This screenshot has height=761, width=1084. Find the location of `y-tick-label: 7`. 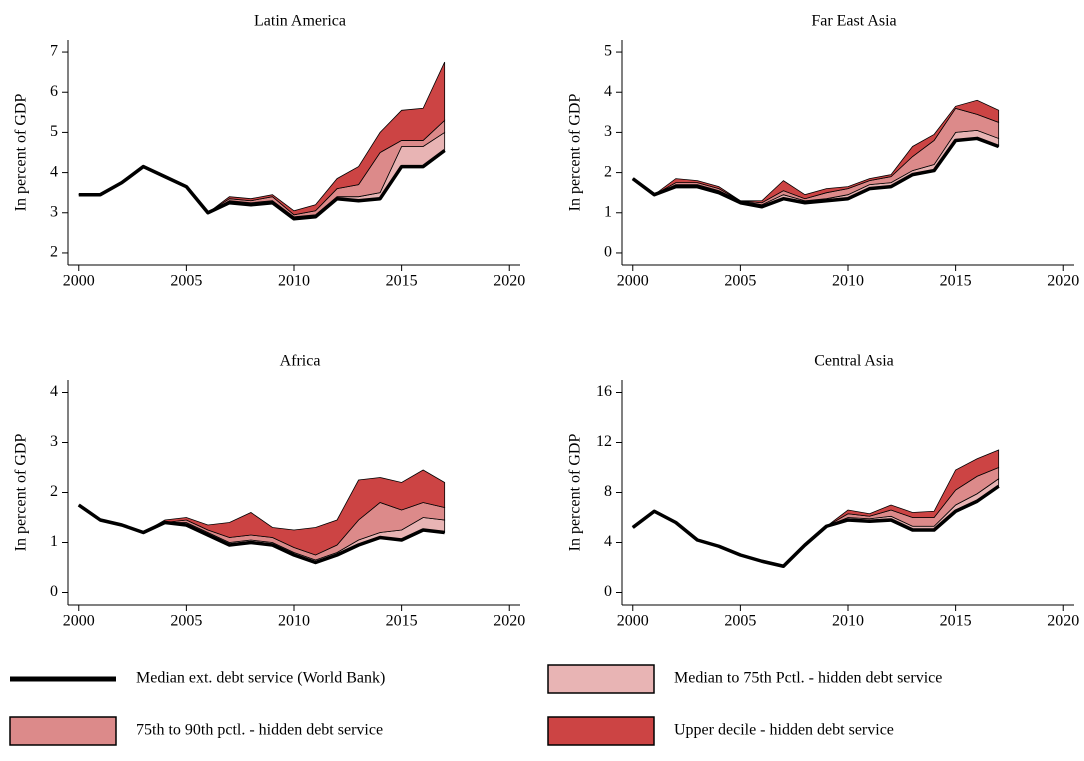

y-tick-label: 7 is located at coordinates (54, 51).